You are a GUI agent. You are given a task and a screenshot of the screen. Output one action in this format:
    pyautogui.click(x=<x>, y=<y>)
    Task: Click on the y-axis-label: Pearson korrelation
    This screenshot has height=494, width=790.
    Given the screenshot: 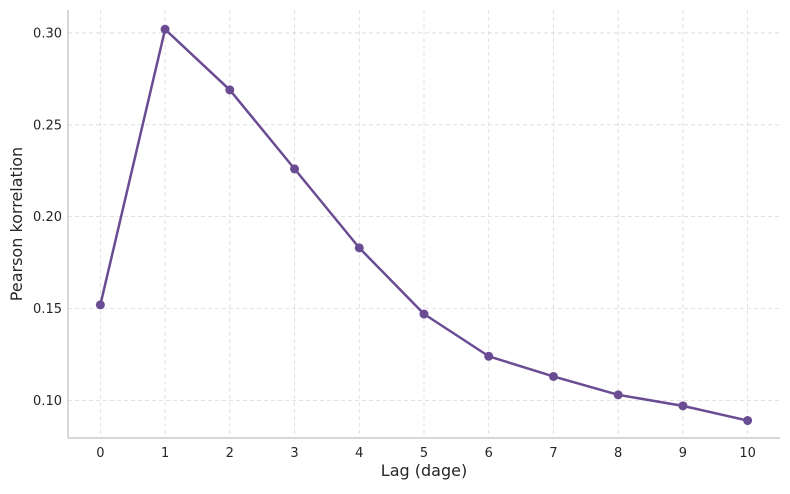 What is the action you would take?
    pyautogui.click(x=16, y=224)
    